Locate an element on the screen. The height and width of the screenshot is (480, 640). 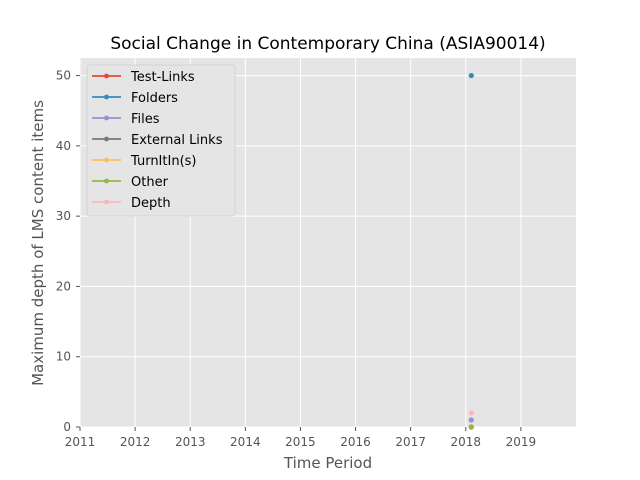
x-tick-label: 2014 is located at coordinates (245, 442).